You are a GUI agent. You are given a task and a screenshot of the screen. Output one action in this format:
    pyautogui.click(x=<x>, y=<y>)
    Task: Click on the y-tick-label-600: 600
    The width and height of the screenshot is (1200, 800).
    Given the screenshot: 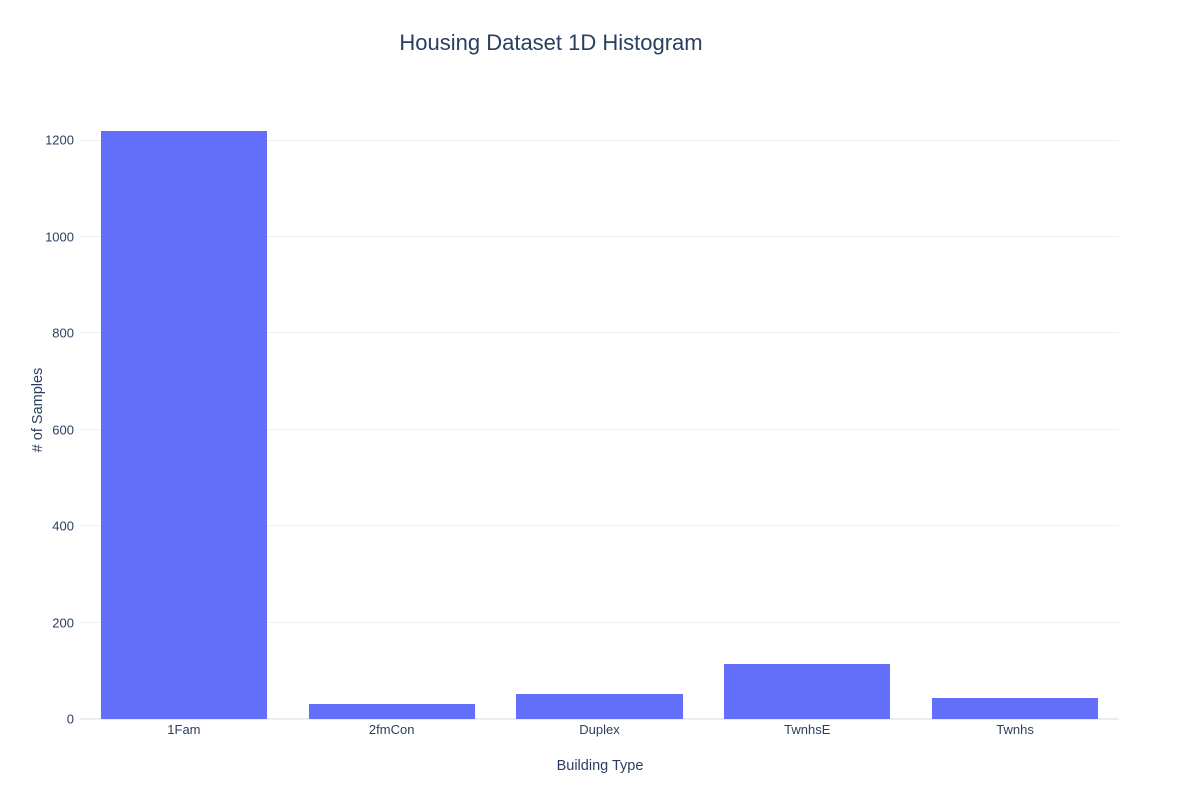 What is the action you would take?
    pyautogui.click(x=63, y=430)
    